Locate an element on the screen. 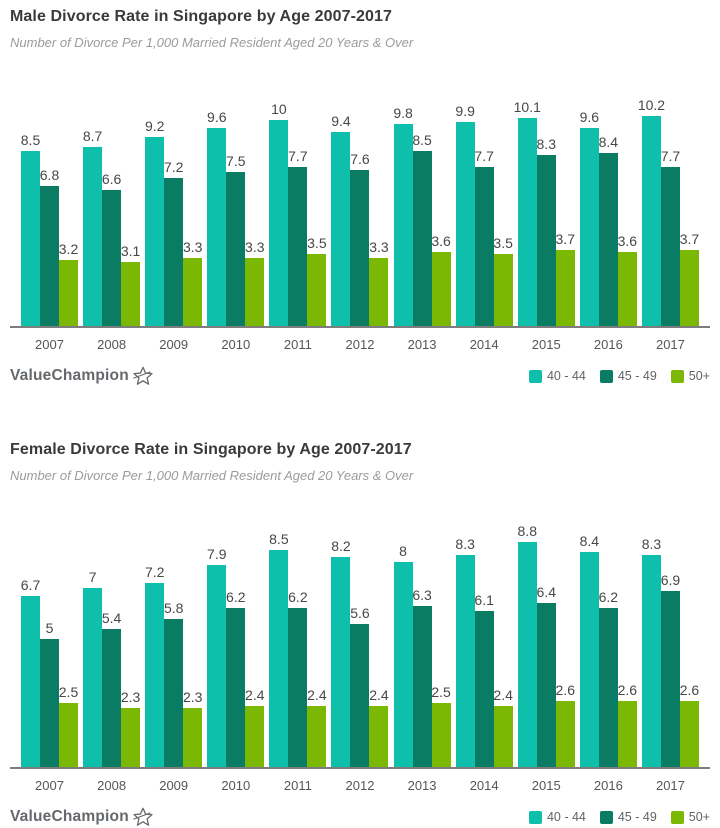 This screenshot has height=828, width=720. bar: 7.6 is located at coordinates (360, 238).